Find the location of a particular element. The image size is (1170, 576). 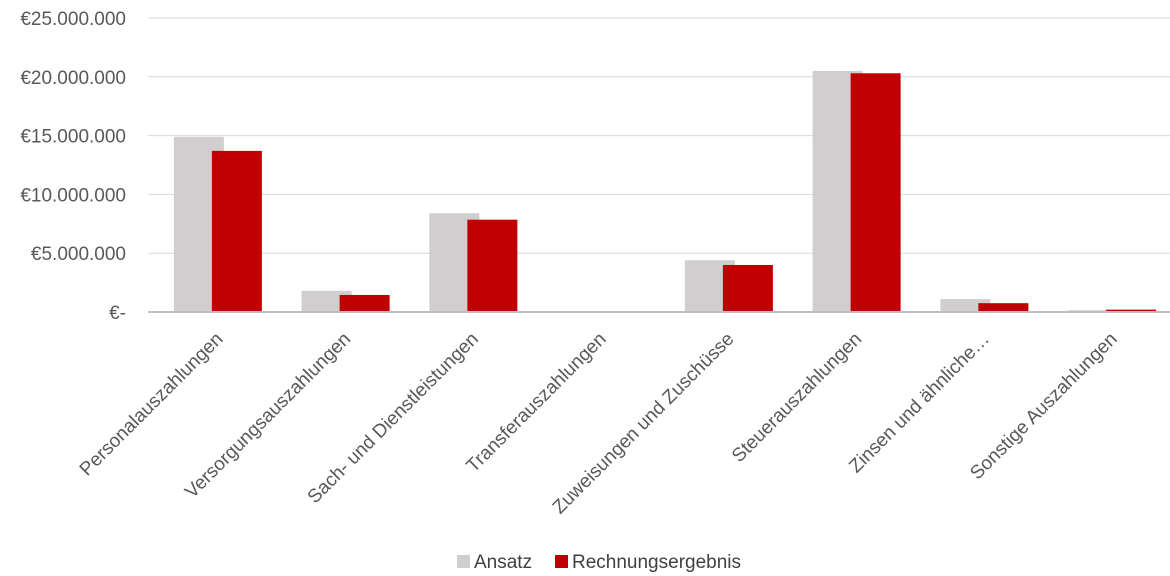

x-tick-label: Personalauszahlungen is located at coordinates (152, 405).